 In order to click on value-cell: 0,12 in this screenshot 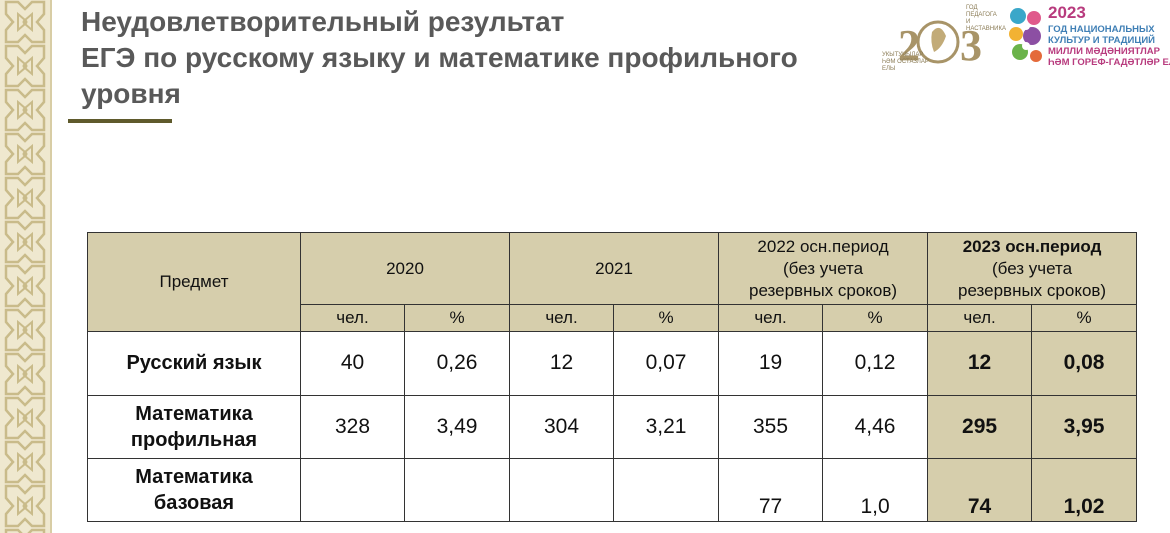, I will do `click(875, 363)`.